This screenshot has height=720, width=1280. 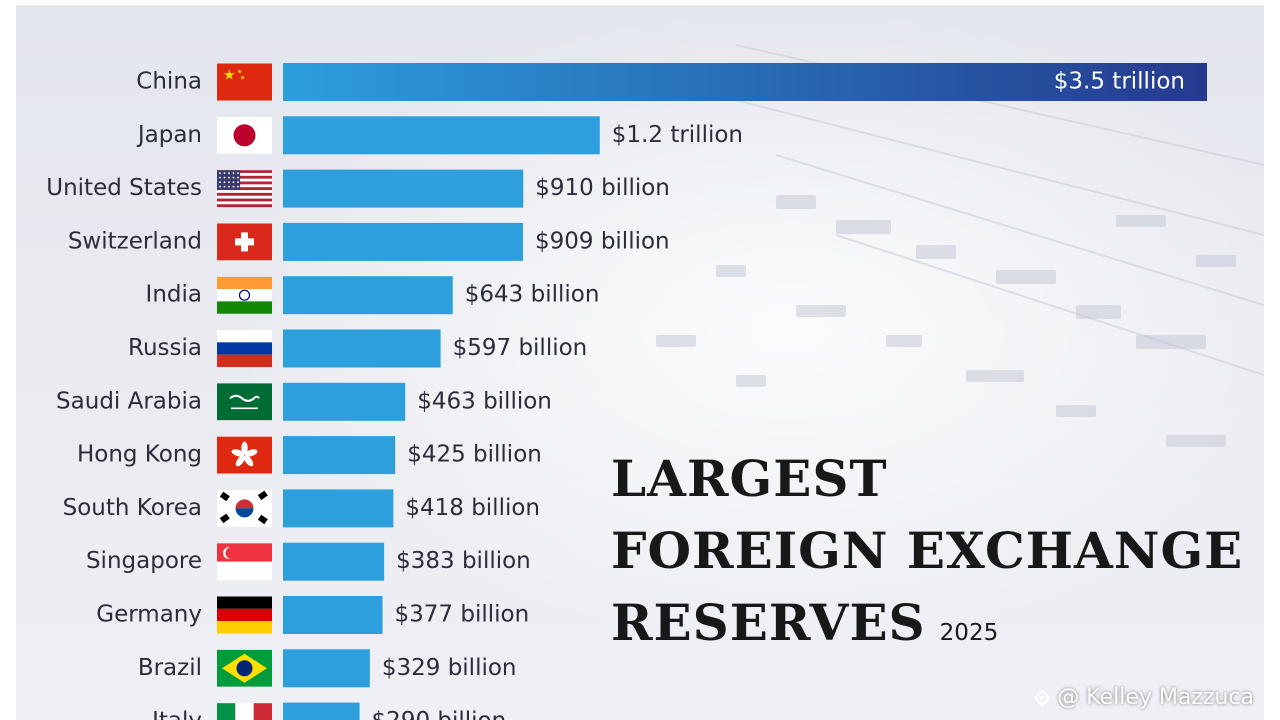 What do you see at coordinates (532, 295) in the screenshot?
I see `value-label: $643 billion` at bounding box center [532, 295].